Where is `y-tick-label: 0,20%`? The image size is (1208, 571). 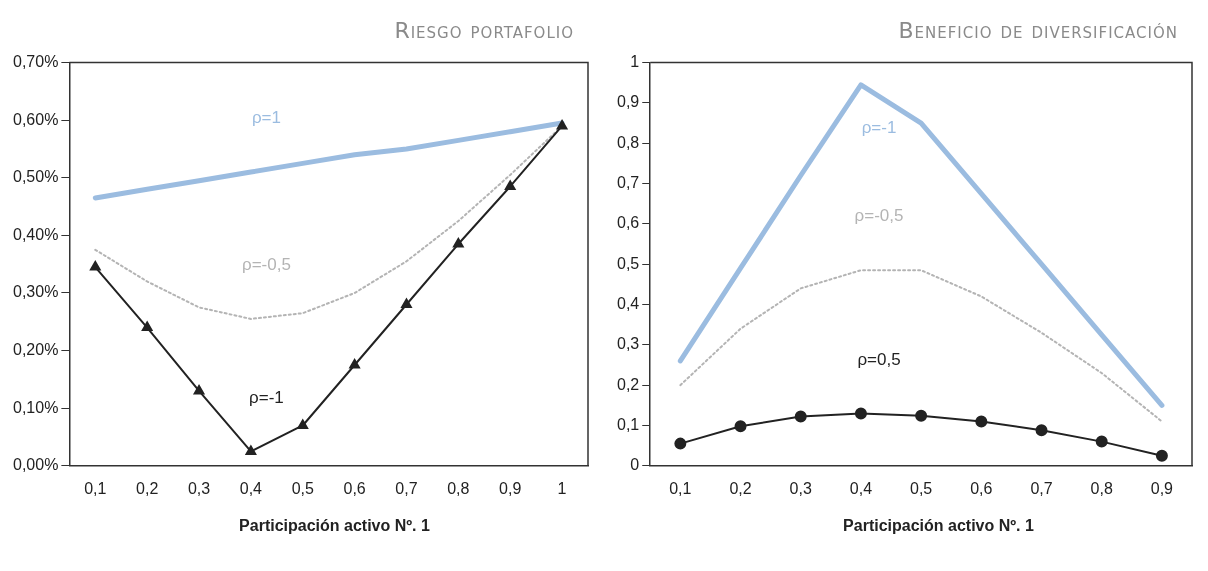 y-tick-label: 0,20% is located at coordinates (35, 350).